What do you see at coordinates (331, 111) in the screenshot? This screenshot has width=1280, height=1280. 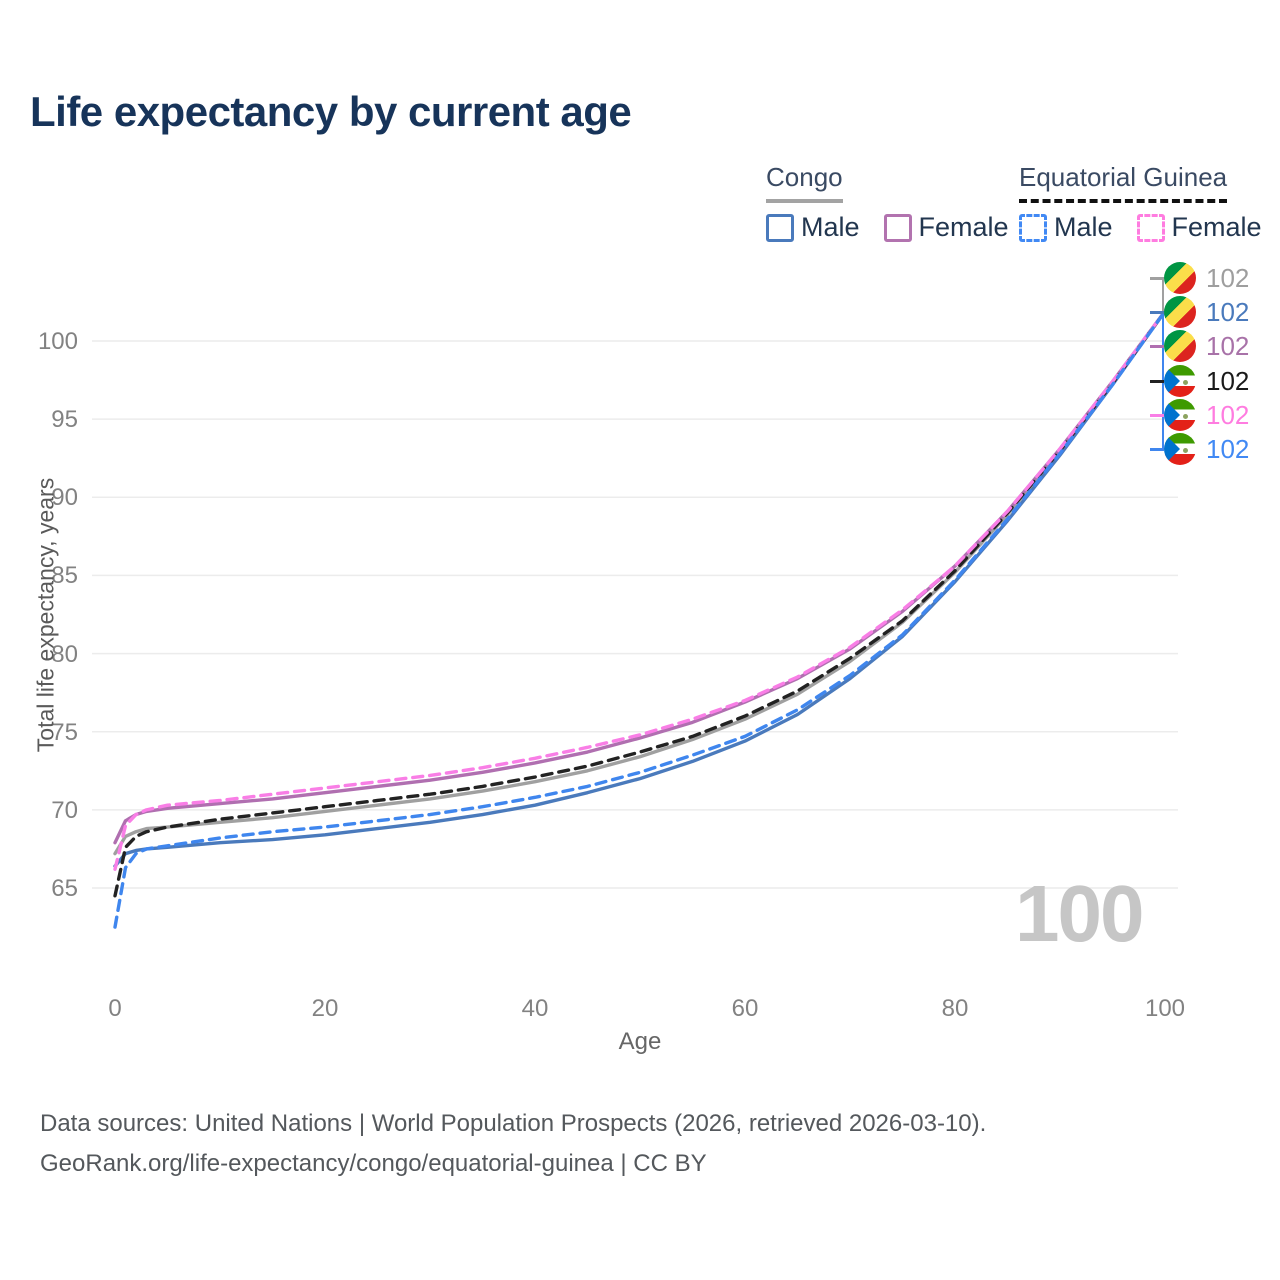 I see `page-title: Life expectancy by current age` at bounding box center [331, 111].